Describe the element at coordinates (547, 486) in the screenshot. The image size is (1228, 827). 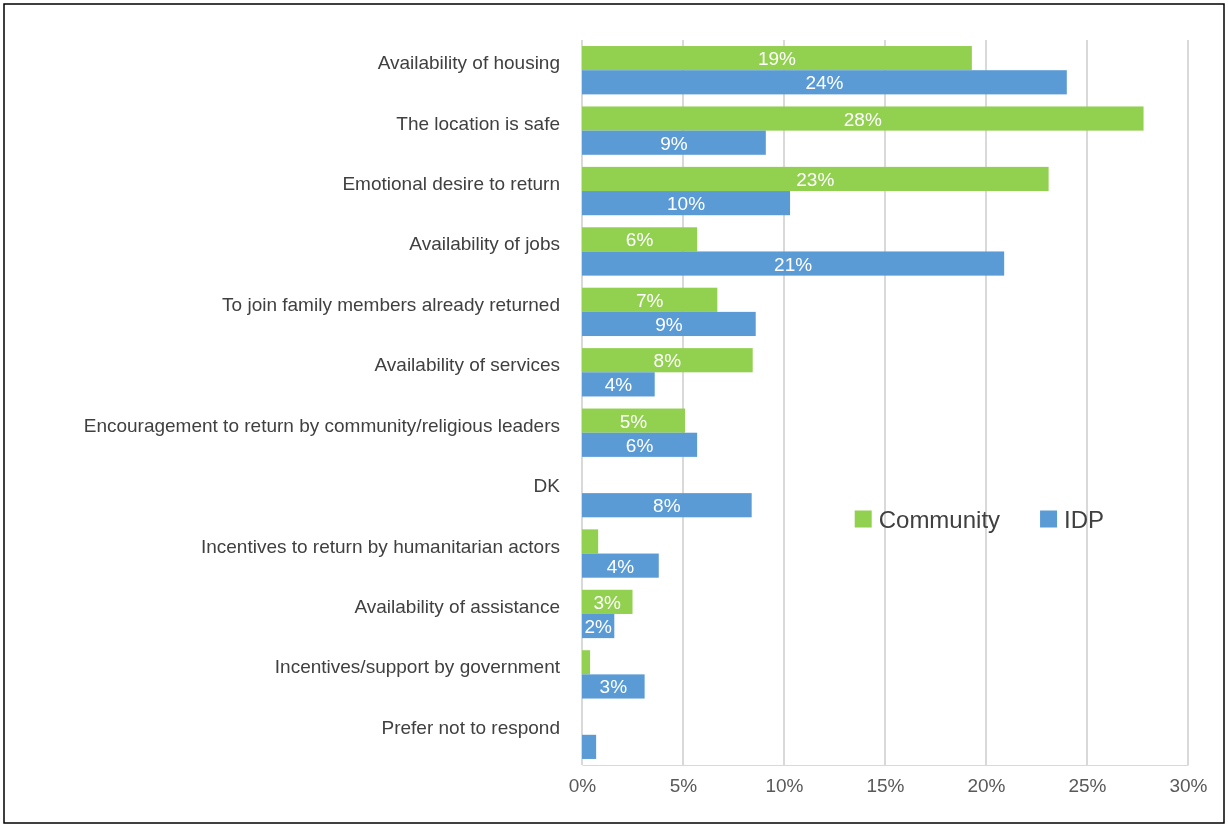
I see `y-tick-label: DK` at that location.